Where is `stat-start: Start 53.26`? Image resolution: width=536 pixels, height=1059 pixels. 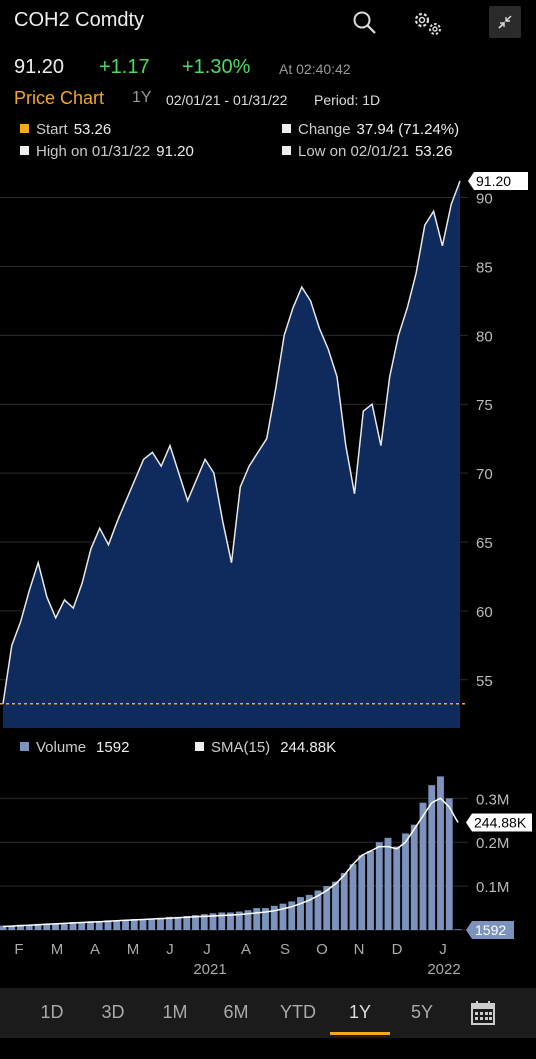
stat-start: Start 53.26 is located at coordinates (65, 129).